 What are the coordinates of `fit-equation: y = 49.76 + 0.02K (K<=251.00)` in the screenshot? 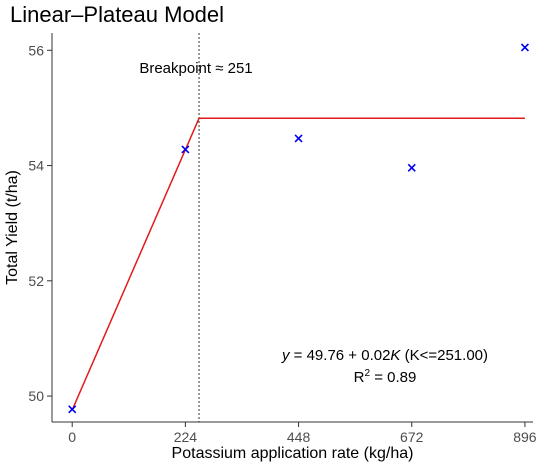 It's located at (384, 355).